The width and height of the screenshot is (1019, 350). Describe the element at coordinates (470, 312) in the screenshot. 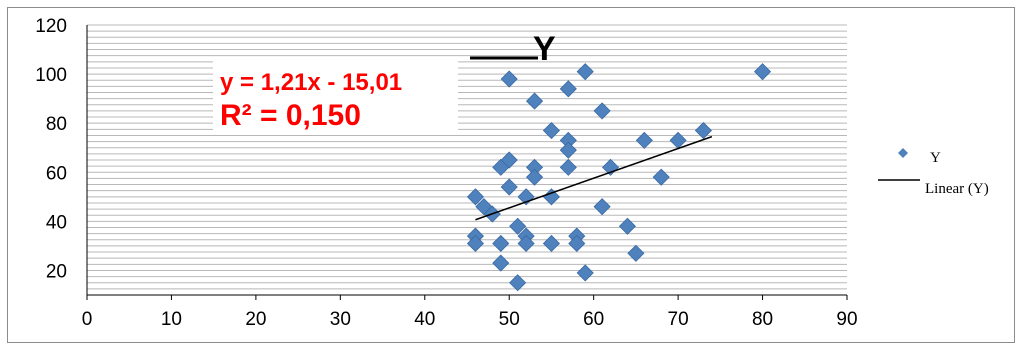

I see `x-tick-labels: 0 10 20 30 40 50 60 70 80 90` at that location.